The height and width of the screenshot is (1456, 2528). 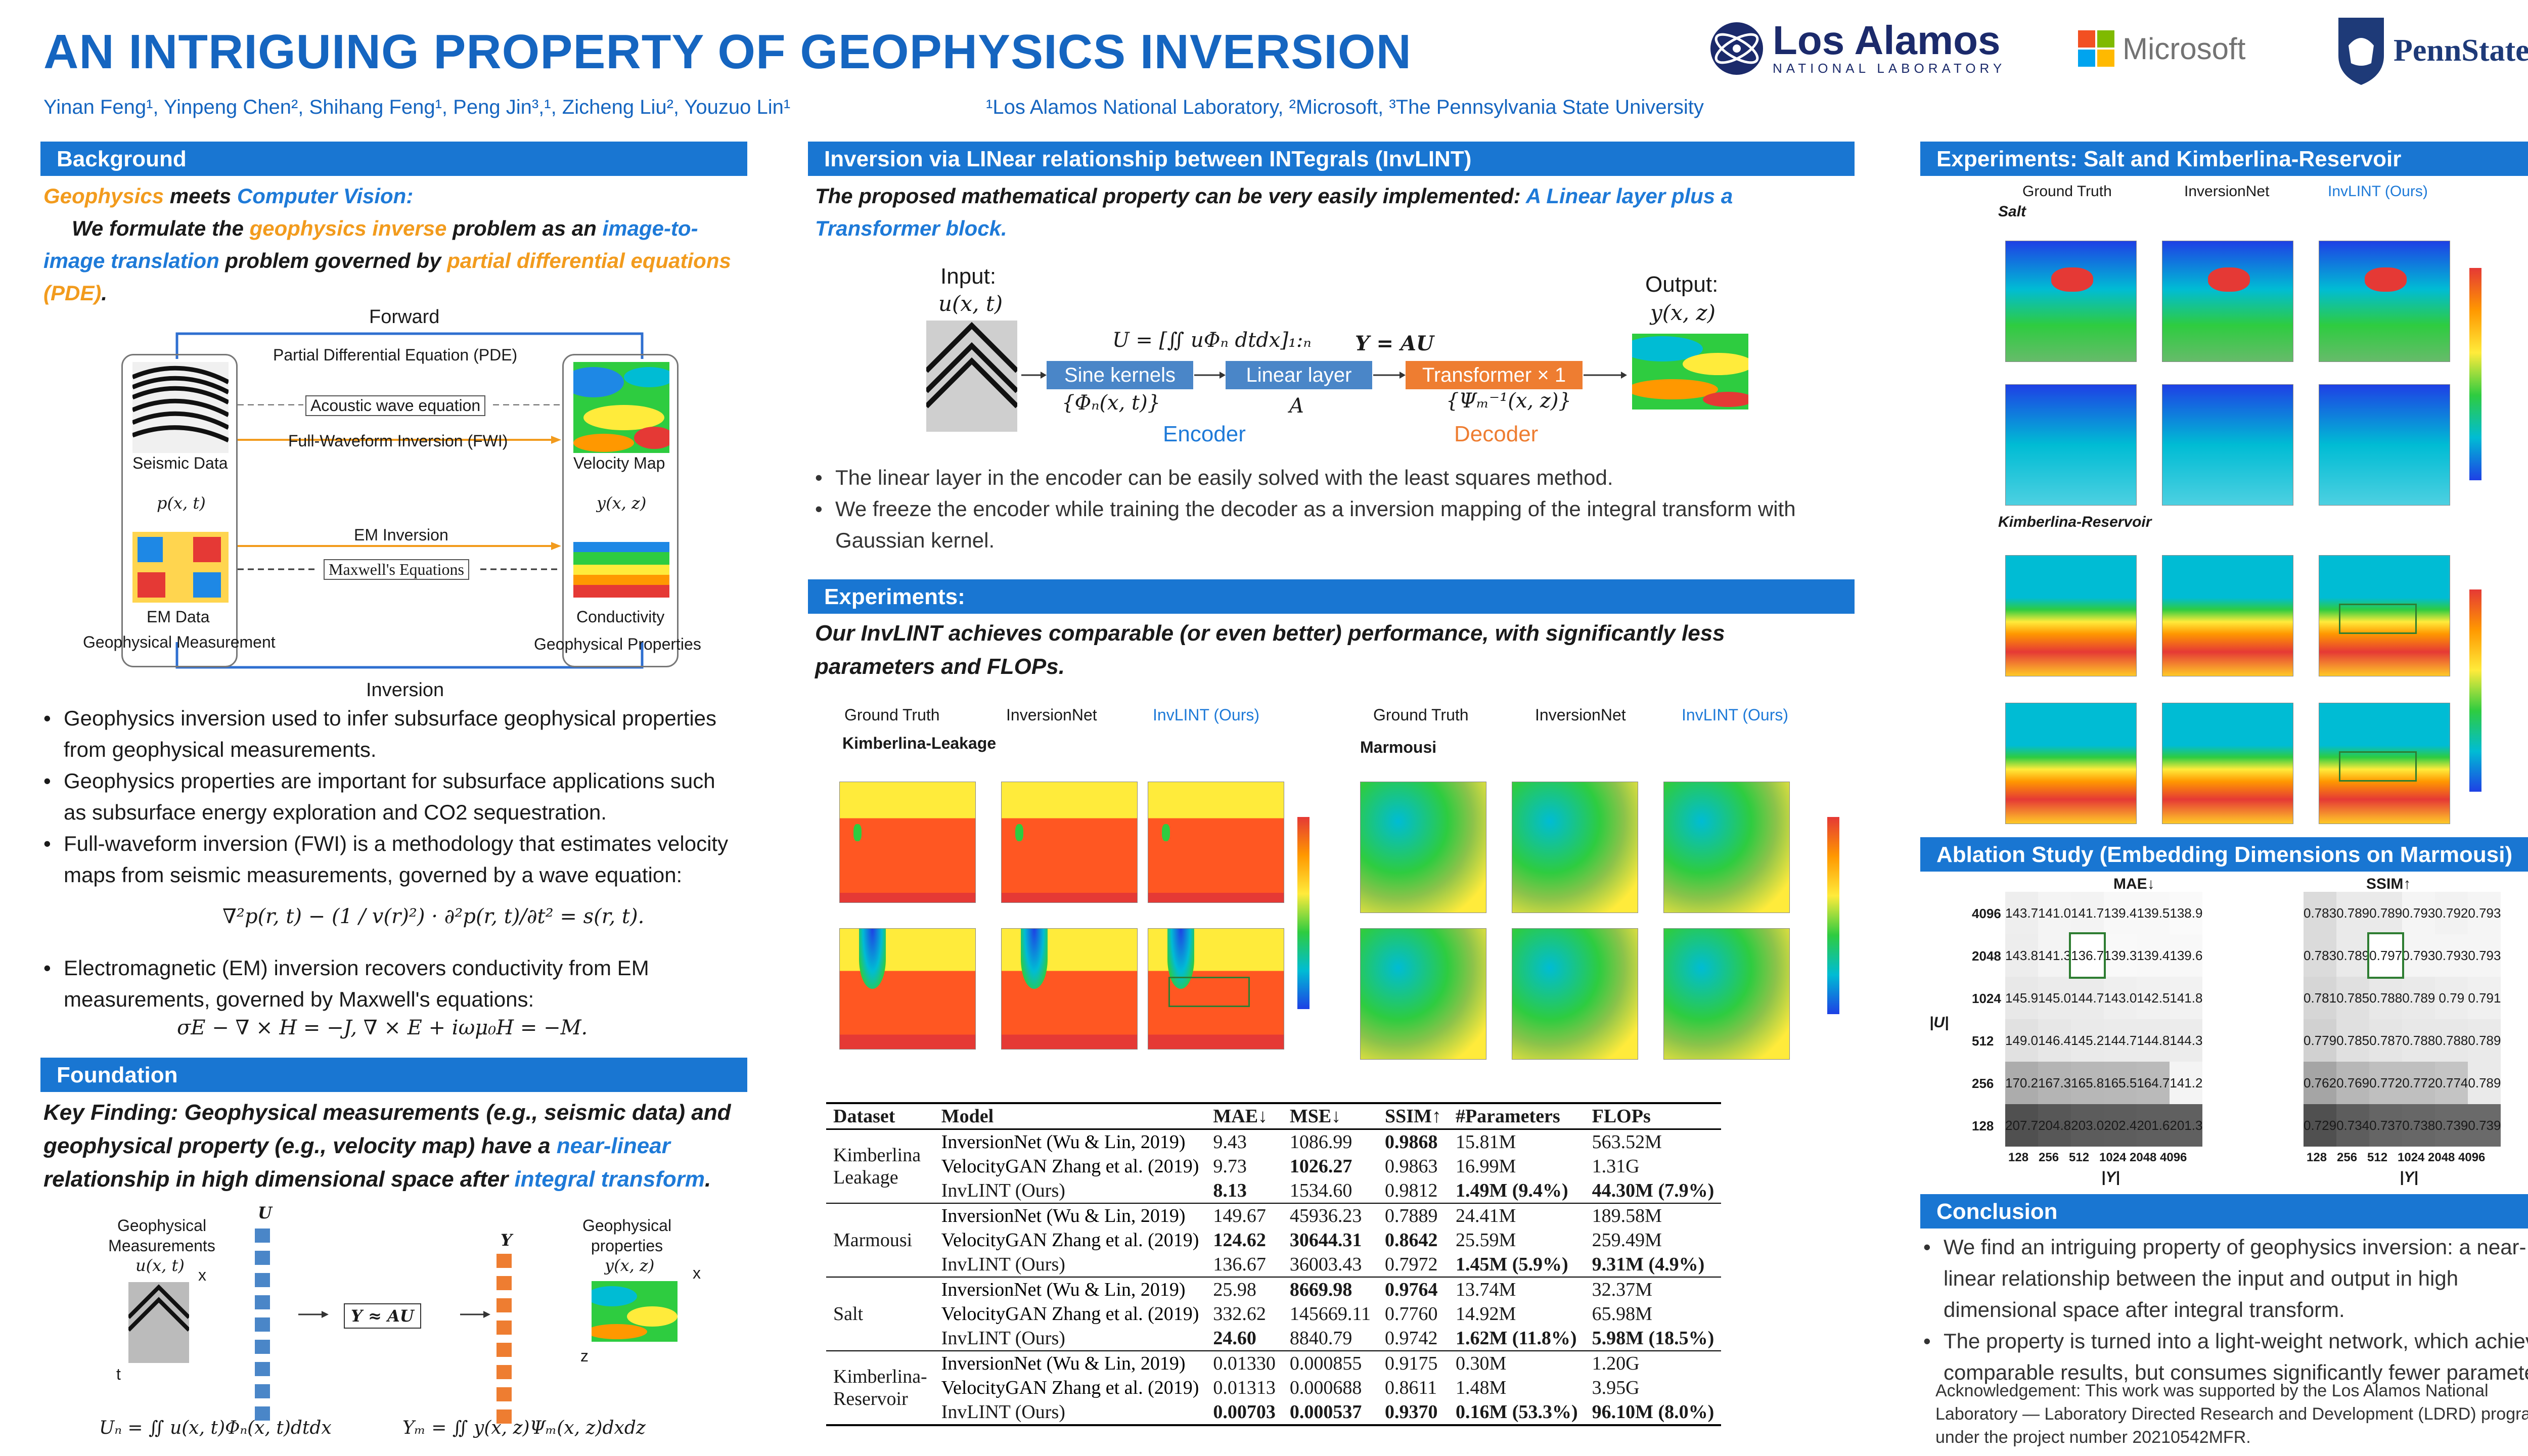 I want to click on table-cell: VelocityGAN Zhang et al. (2019), so click(x=1070, y=1166).